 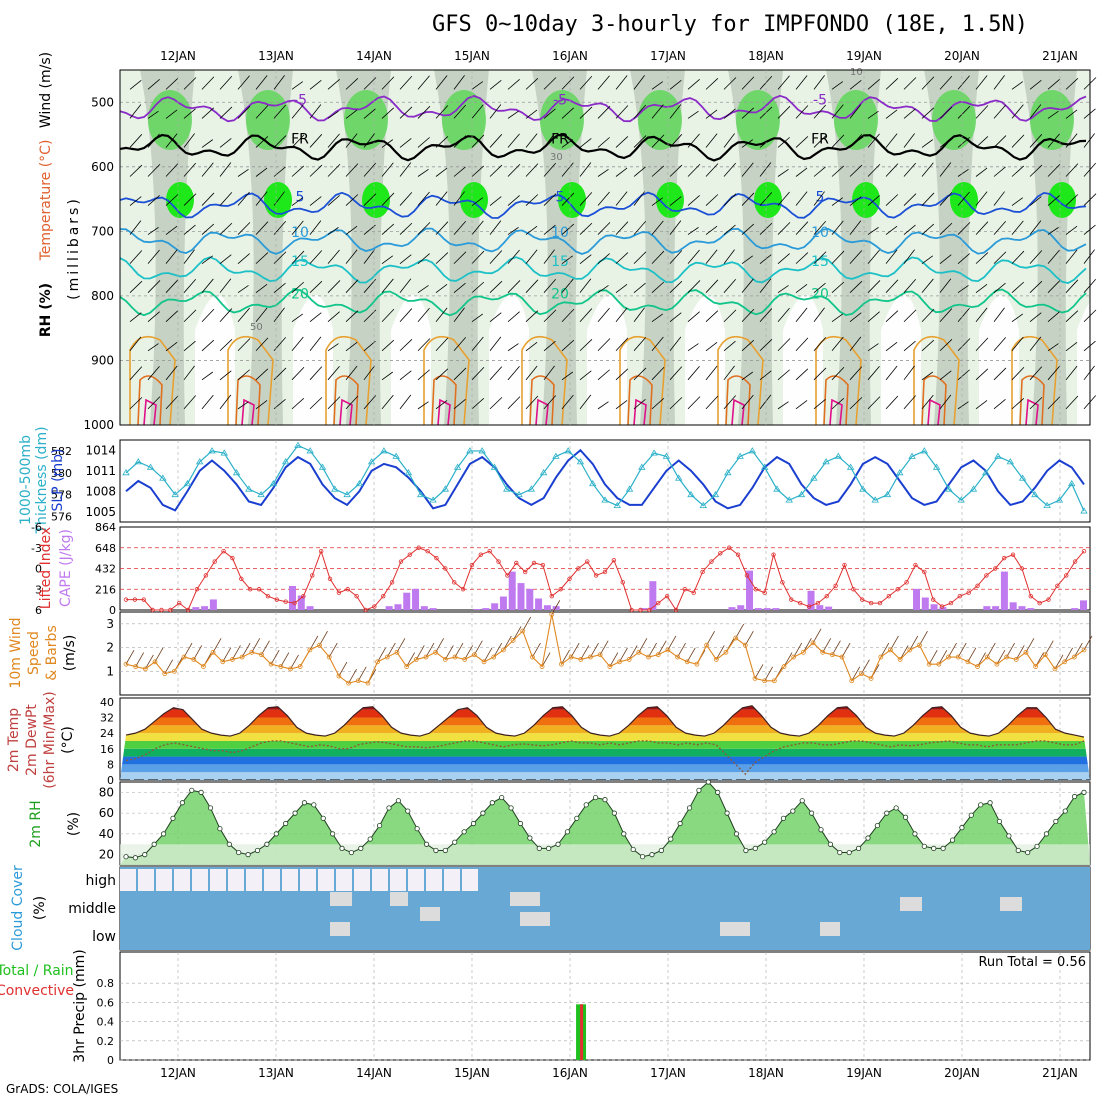 What do you see at coordinates (46, 90) in the screenshot?
I see `wind-legend-label: Wind (m/s)` at bounding box center [46, 90].